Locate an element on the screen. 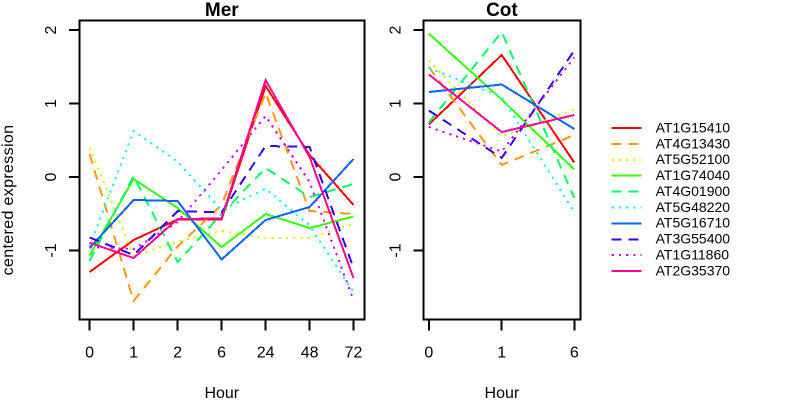 Image resolution: width=800 pixels, height=405 pixels. svg-text: AT3G55400 is located at coordinates (693, 239).